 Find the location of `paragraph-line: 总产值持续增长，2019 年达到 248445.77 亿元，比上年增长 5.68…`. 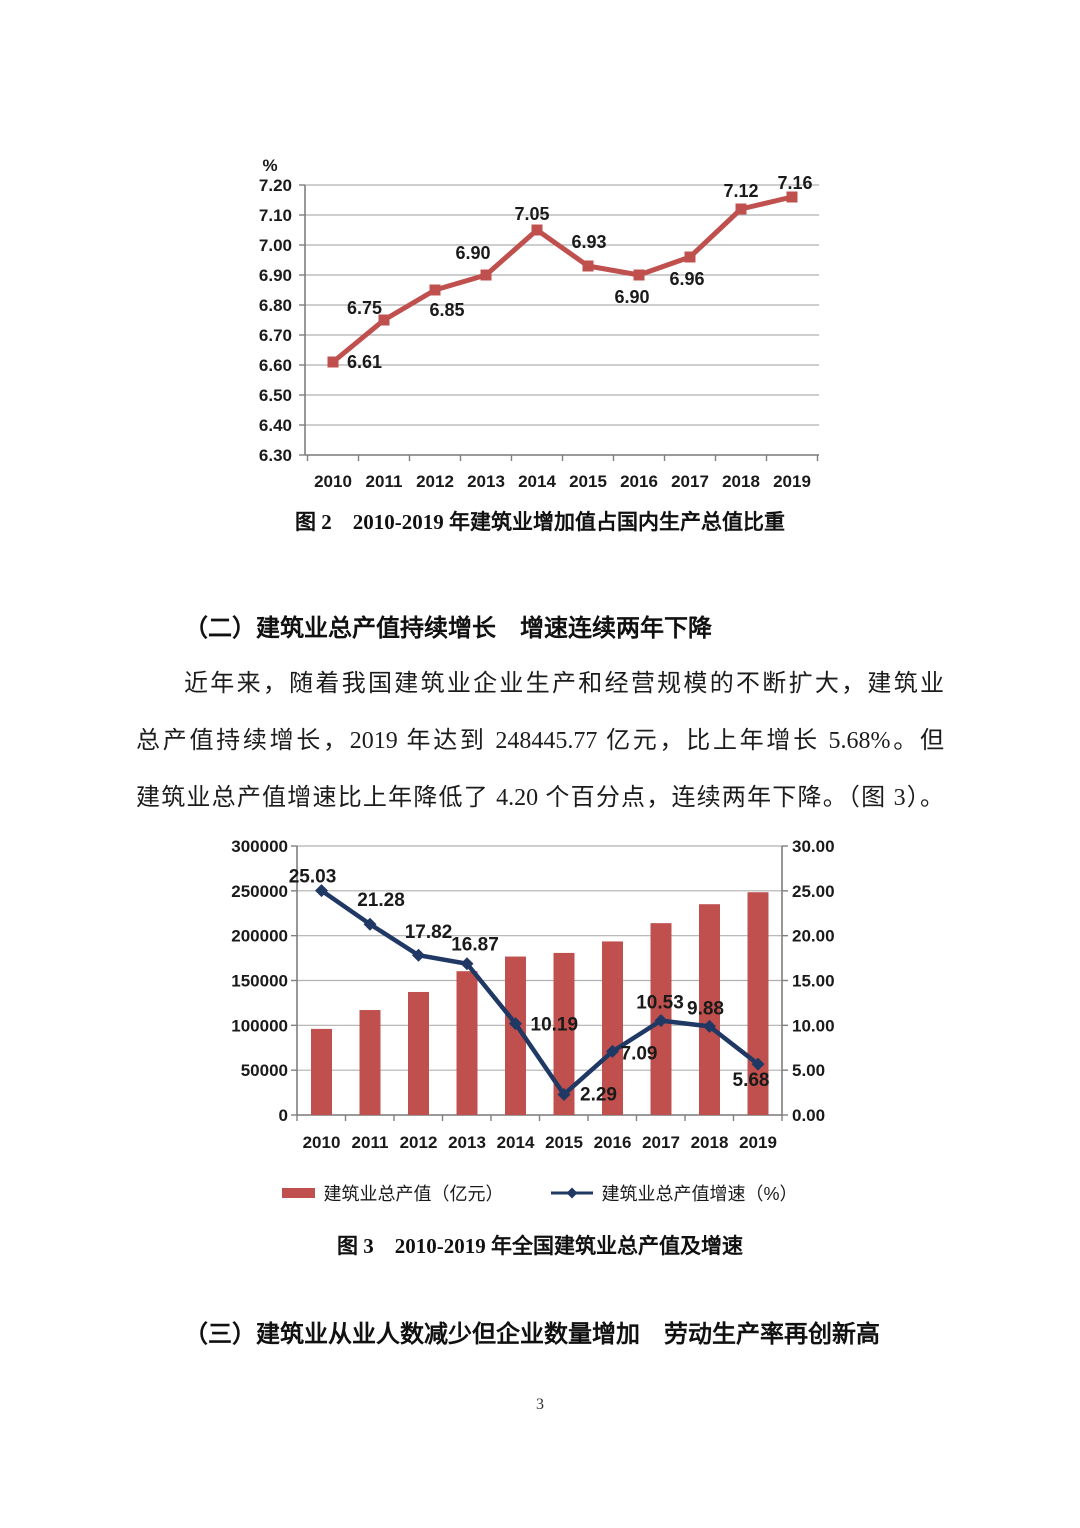

paragraph-line: 总产值持续增长，2019 年达到 248445.77 亿元，比上年增长 5.68… is located at coordinates (540, 741).